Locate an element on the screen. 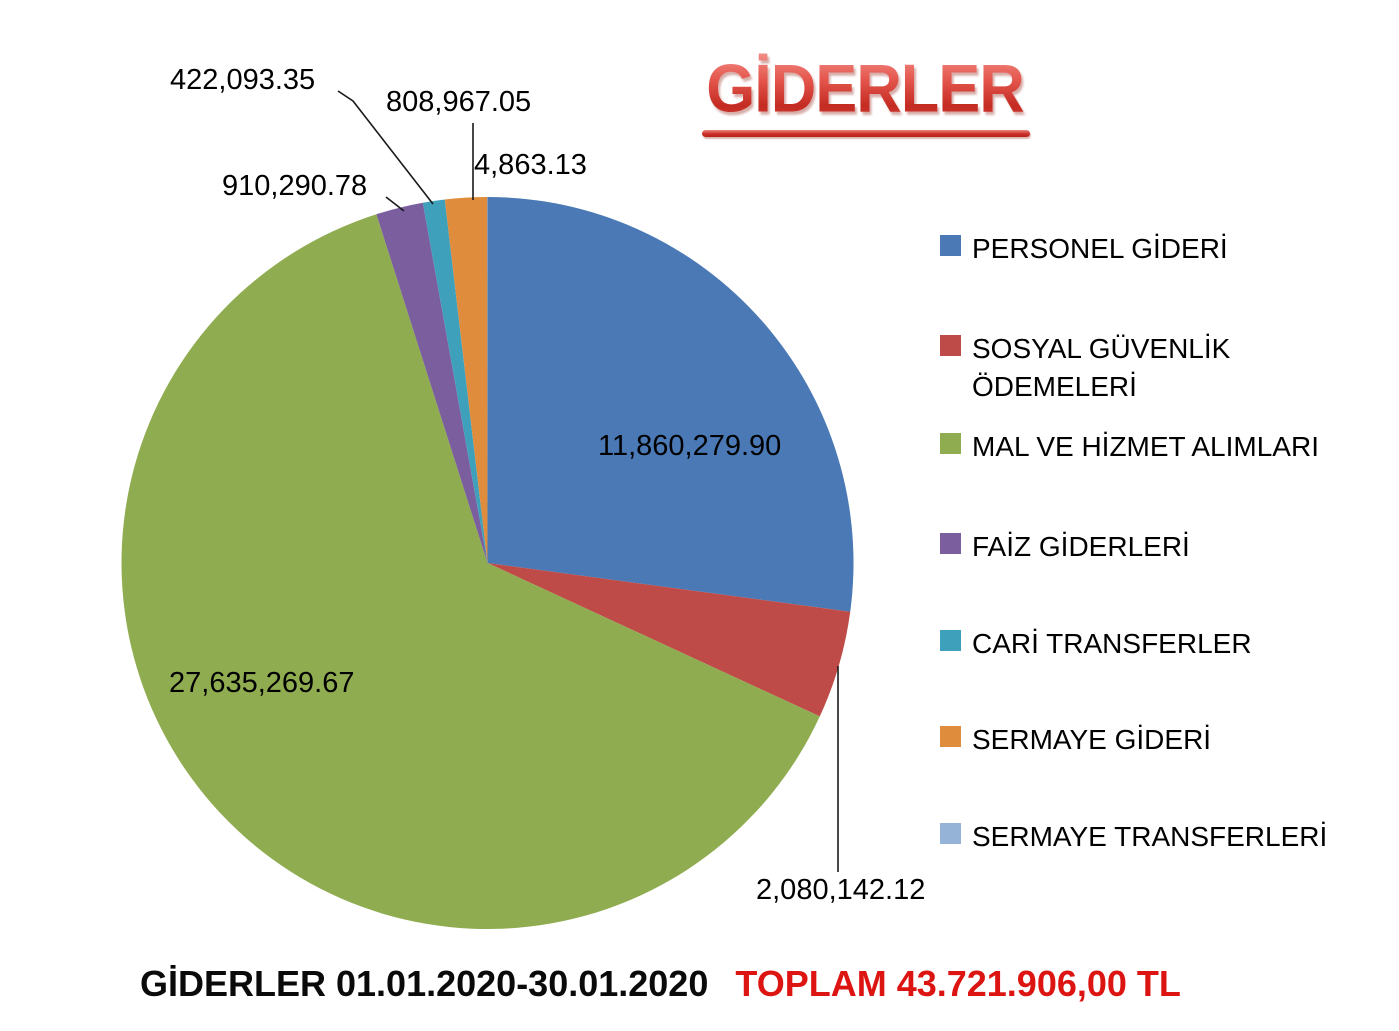 Image resolution: width=1399 pixels, height=1031 pixels. legend-label-personel-gideri: PERSONEL GİDERİ is located at coordinates (1100, 248).